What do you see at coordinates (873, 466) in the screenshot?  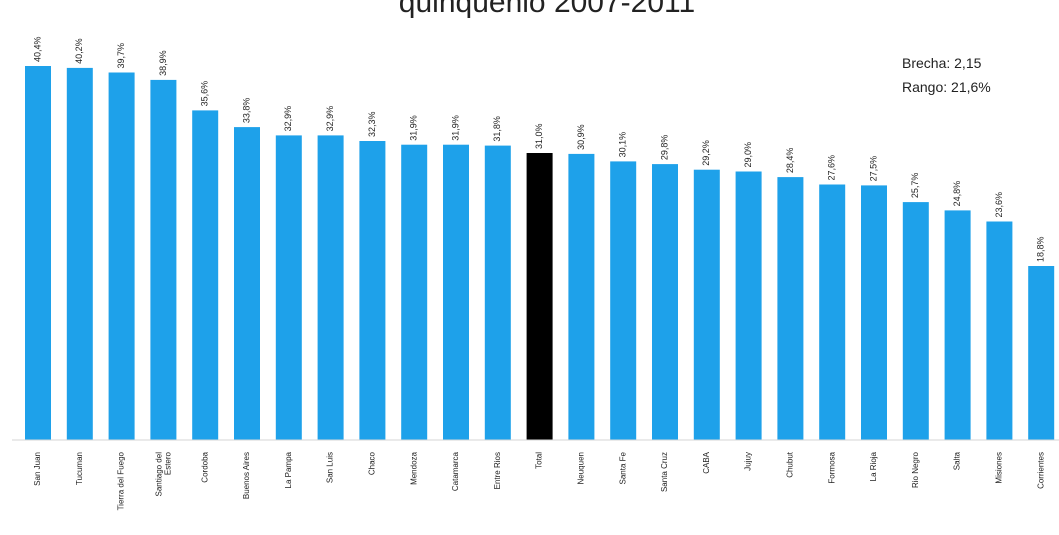 I see `category-label: La Rioja` at bounding box center [873, 466].